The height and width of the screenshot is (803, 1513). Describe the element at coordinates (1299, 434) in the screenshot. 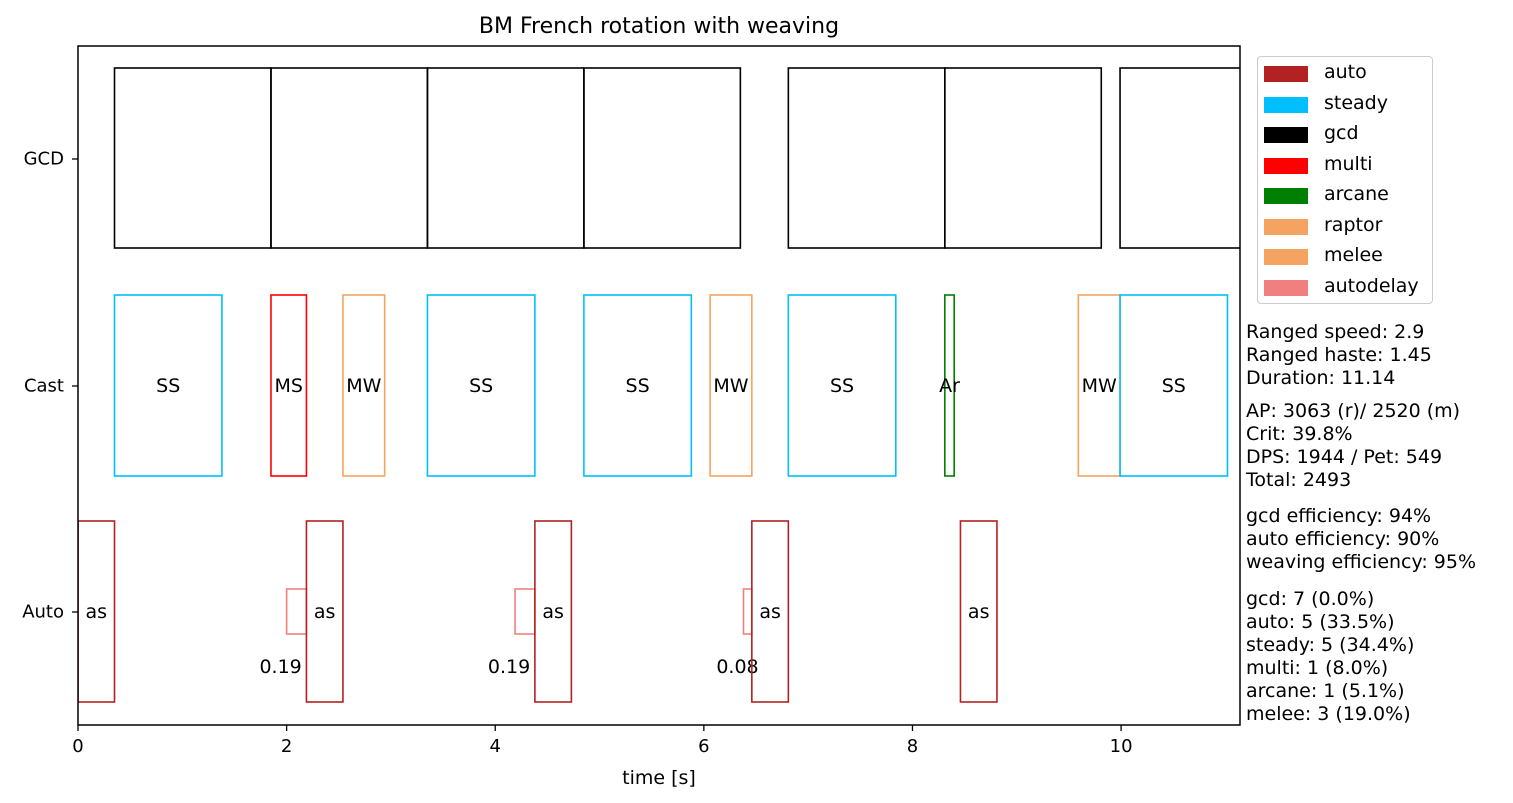

I see `stat-crit: Crit: 39.8%` at that location.